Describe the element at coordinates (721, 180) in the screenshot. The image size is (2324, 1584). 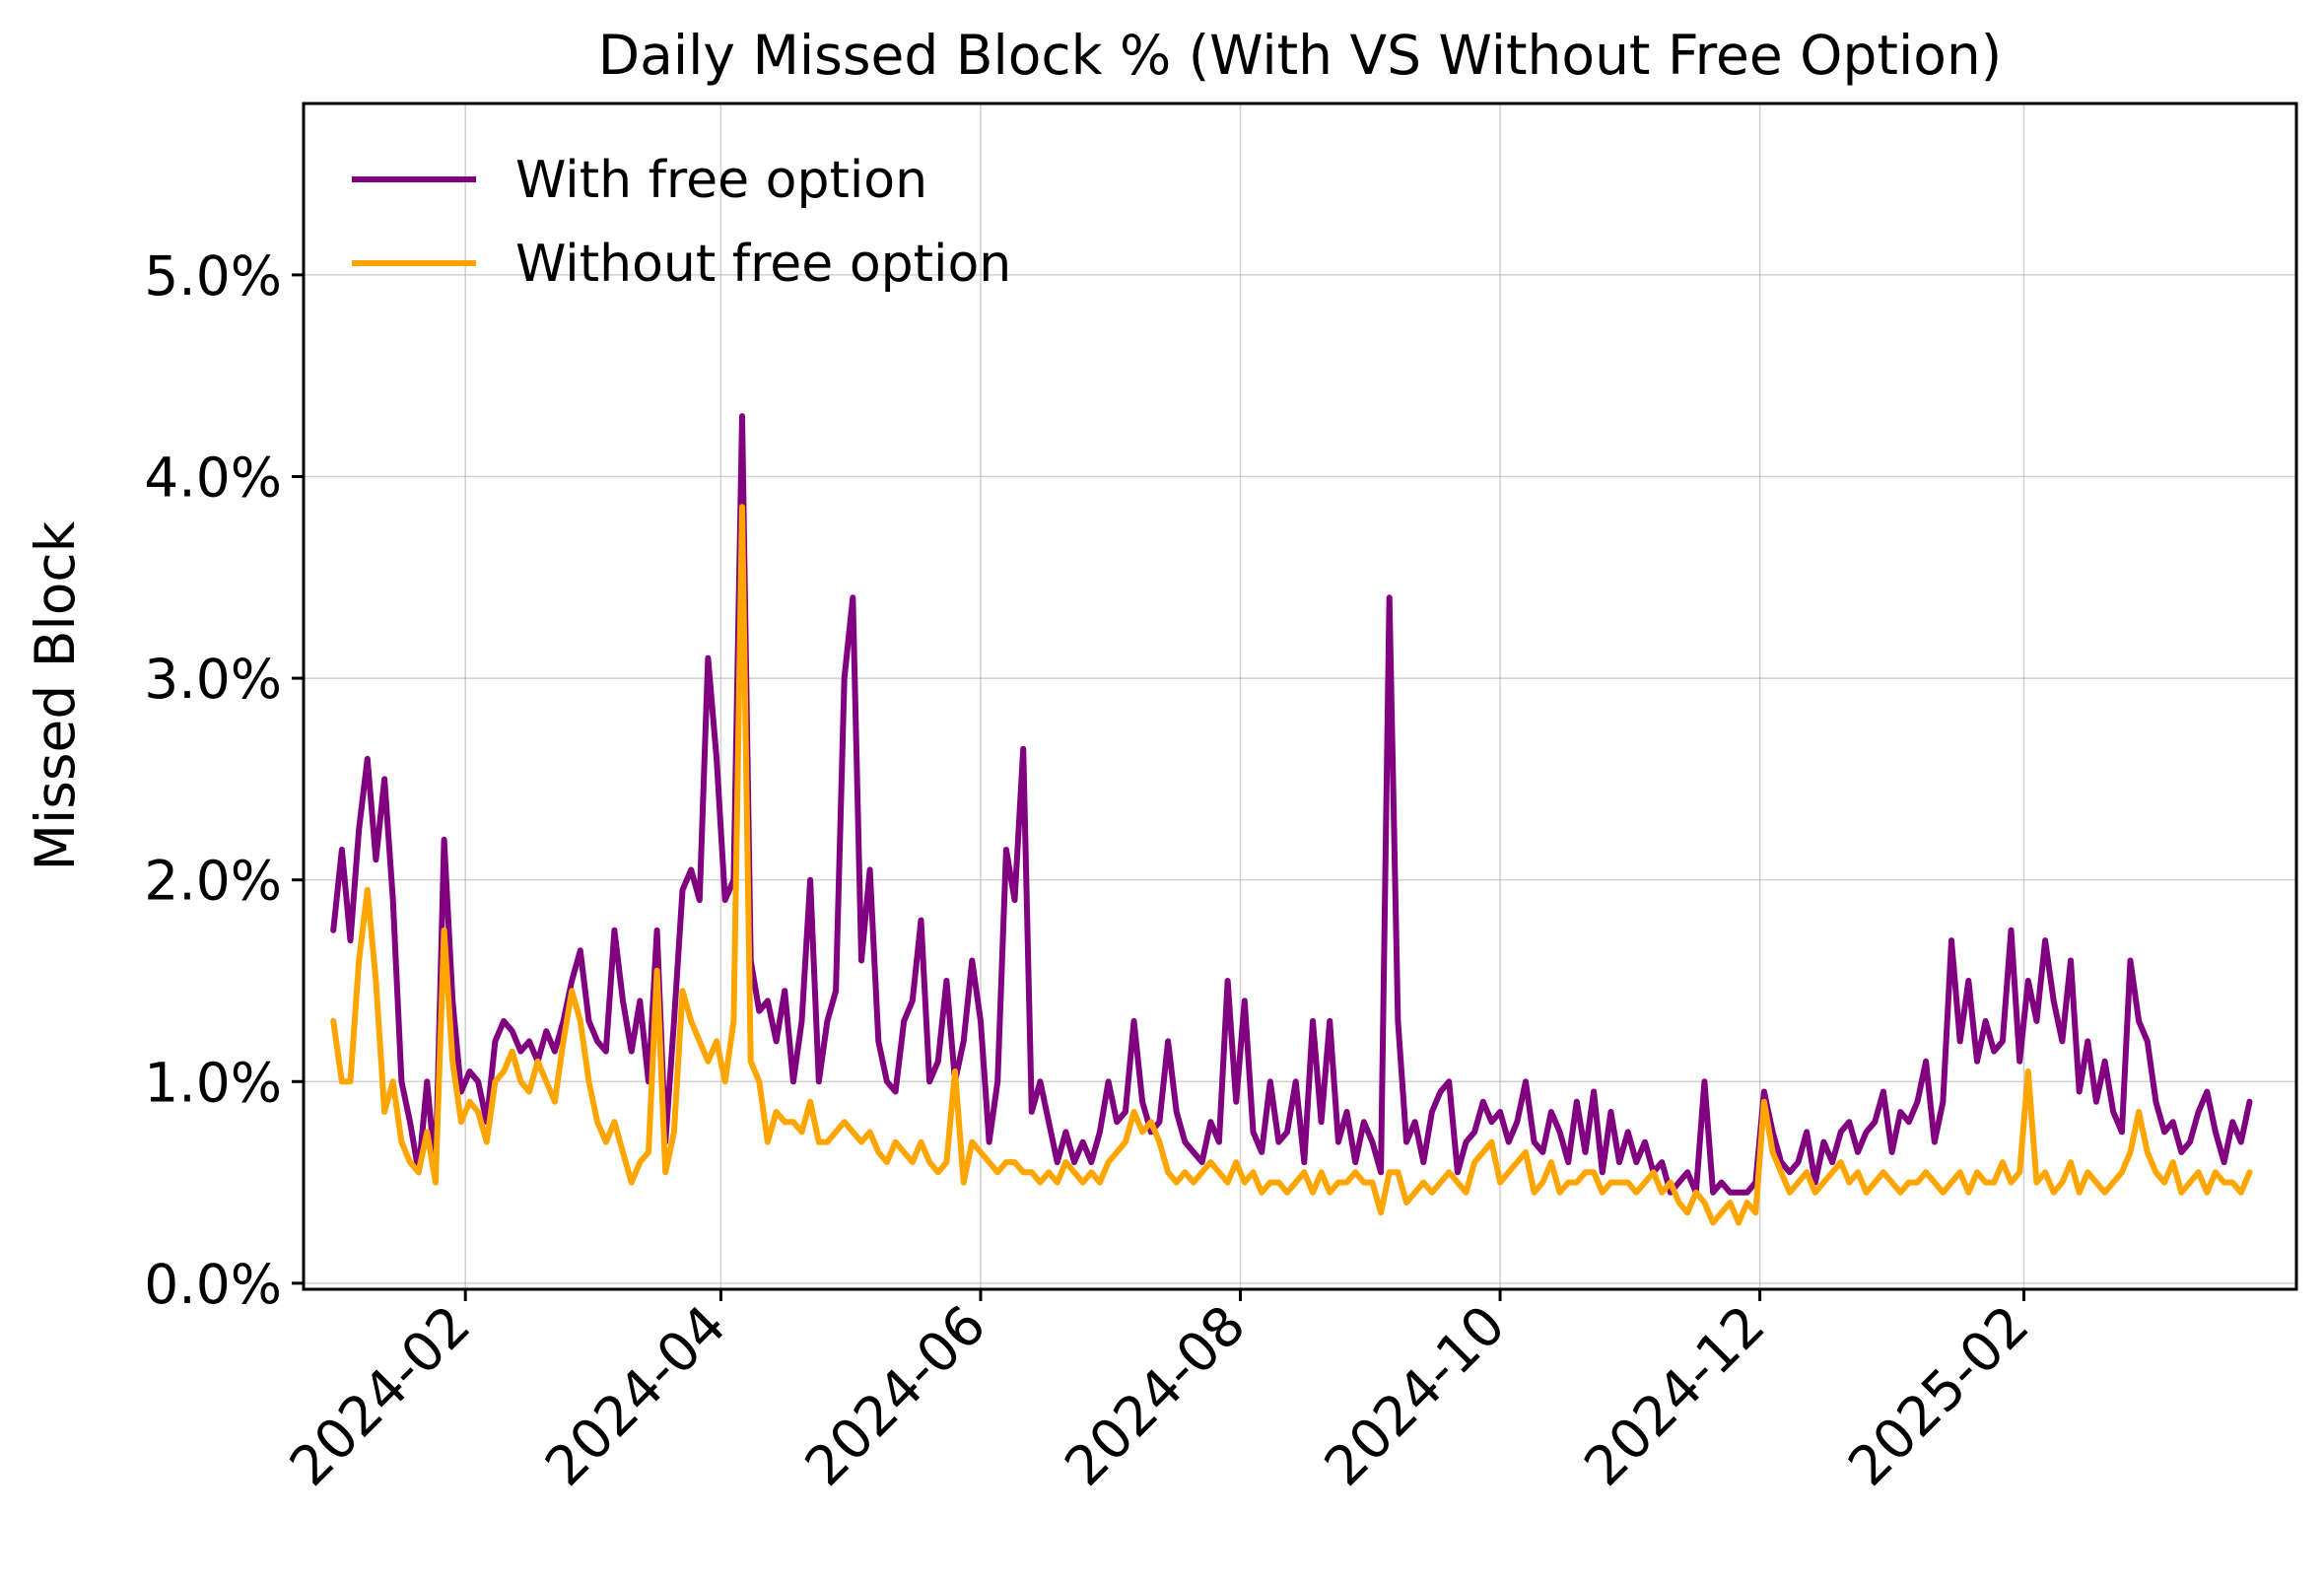
I see `legend-label-with-free-option: With free option` at that location.